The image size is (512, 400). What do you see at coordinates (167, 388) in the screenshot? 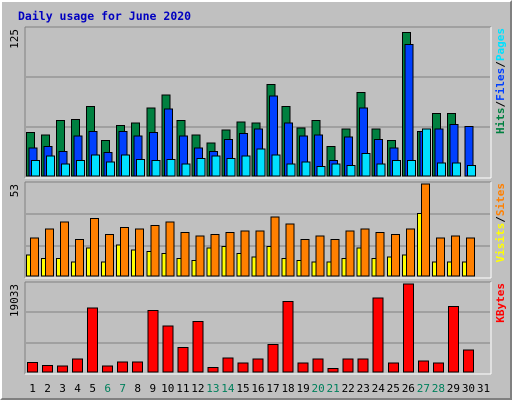
I see `x-tick-label: 10` at bounding box center [167, 388].